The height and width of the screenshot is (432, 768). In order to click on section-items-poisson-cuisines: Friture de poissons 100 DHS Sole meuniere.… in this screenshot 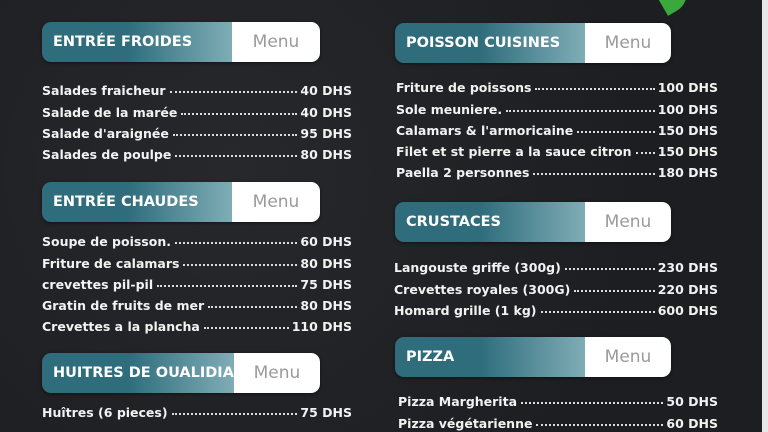, I will do `click(557, 127)`.